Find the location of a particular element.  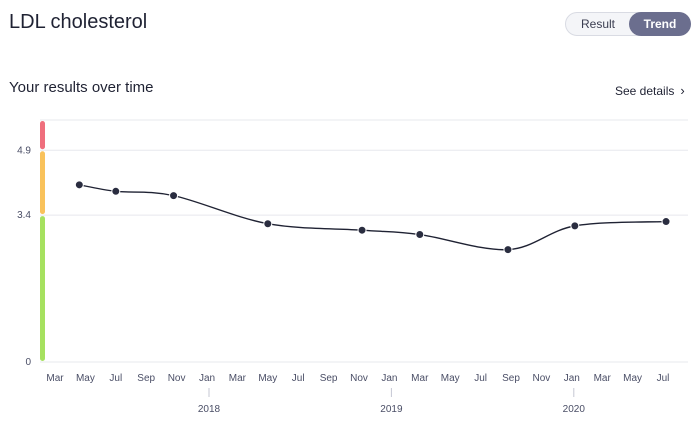

see-details-label: See details is located at coordinates (645, 91).